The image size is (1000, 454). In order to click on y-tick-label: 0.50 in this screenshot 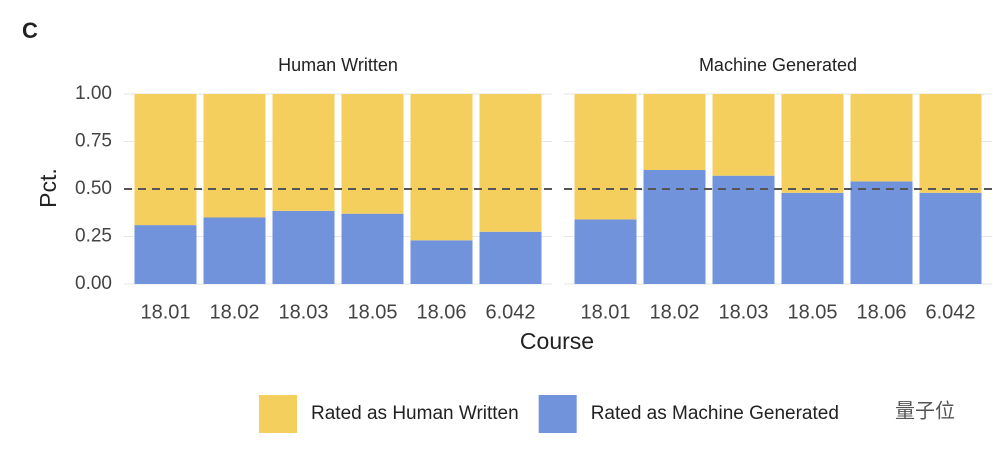, I will do `click(93, 188)`.